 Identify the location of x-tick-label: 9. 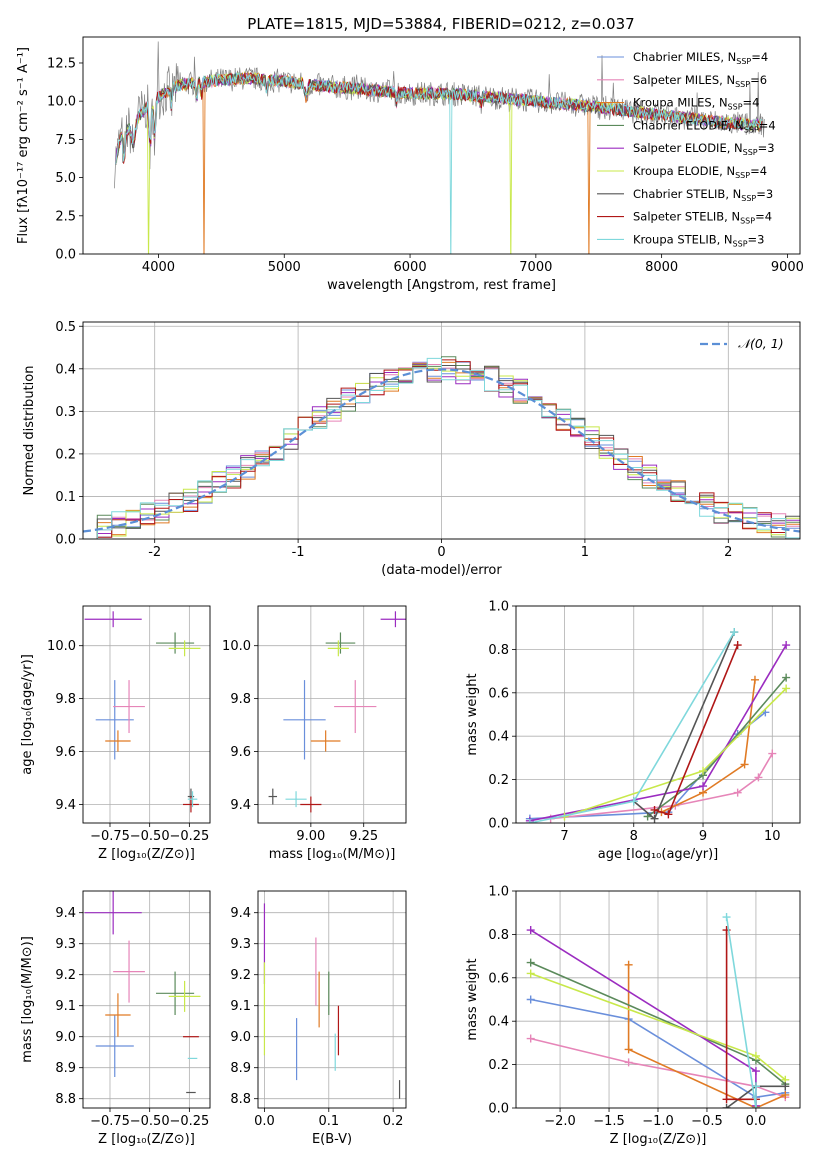
(703, 836).